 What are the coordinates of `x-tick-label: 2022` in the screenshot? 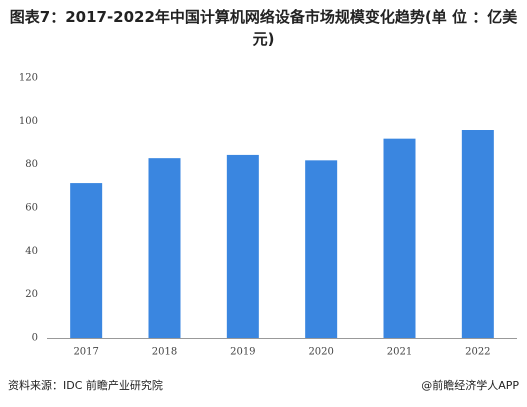 It's located at (477, 352).